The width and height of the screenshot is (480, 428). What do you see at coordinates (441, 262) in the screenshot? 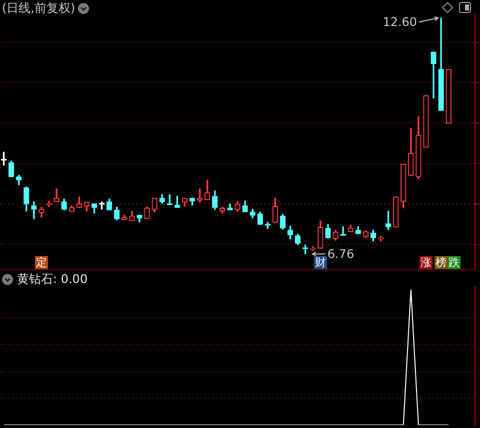
I see `text: 榜` at bounding box center [441, 262].